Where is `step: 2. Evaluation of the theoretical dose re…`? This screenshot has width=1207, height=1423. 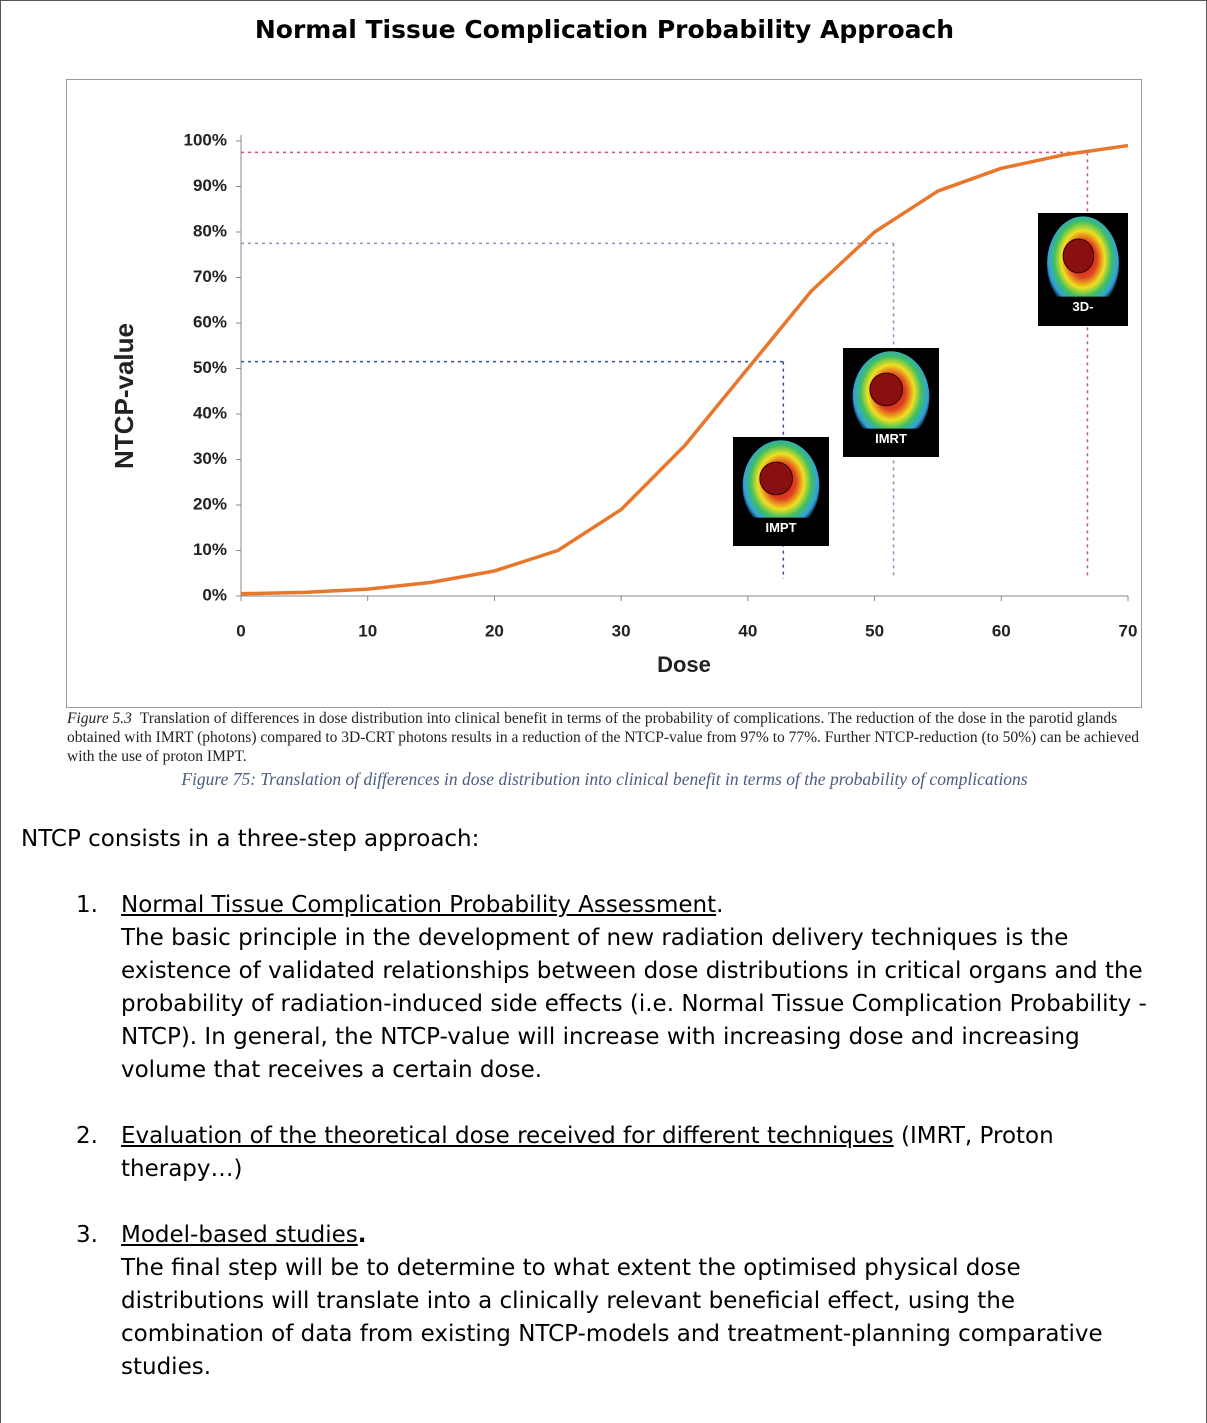 step: 2. Evaluation of the theoretical dose re… is located at coordinates (591, 1153).